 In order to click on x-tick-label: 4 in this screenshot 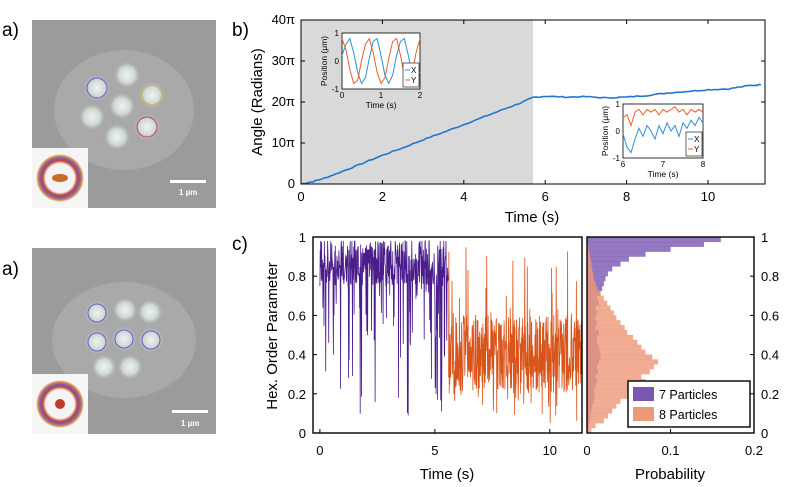, I will do `click(463, 196)`.